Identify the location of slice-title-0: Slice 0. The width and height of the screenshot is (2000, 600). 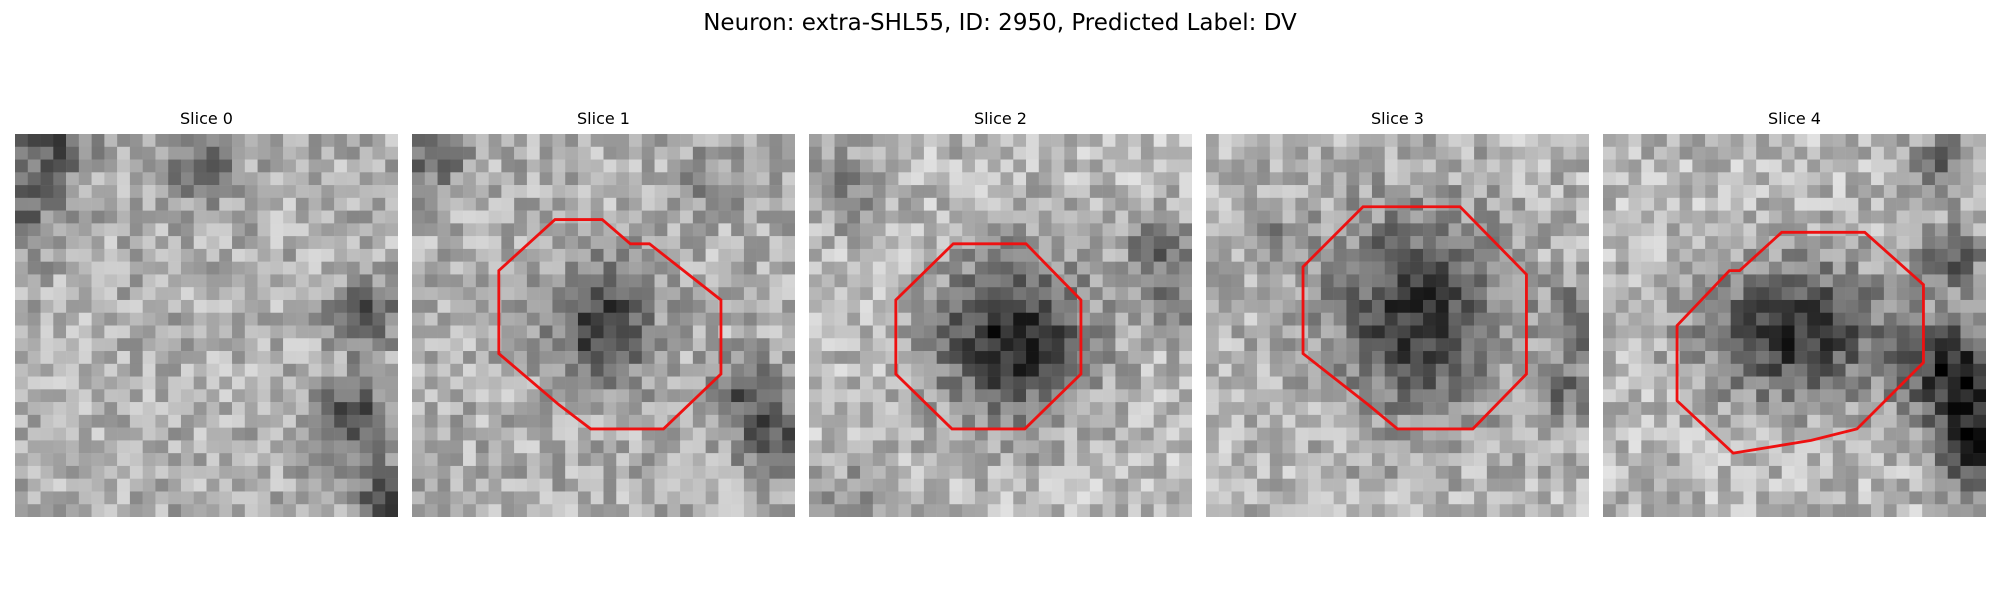
(206, 119).